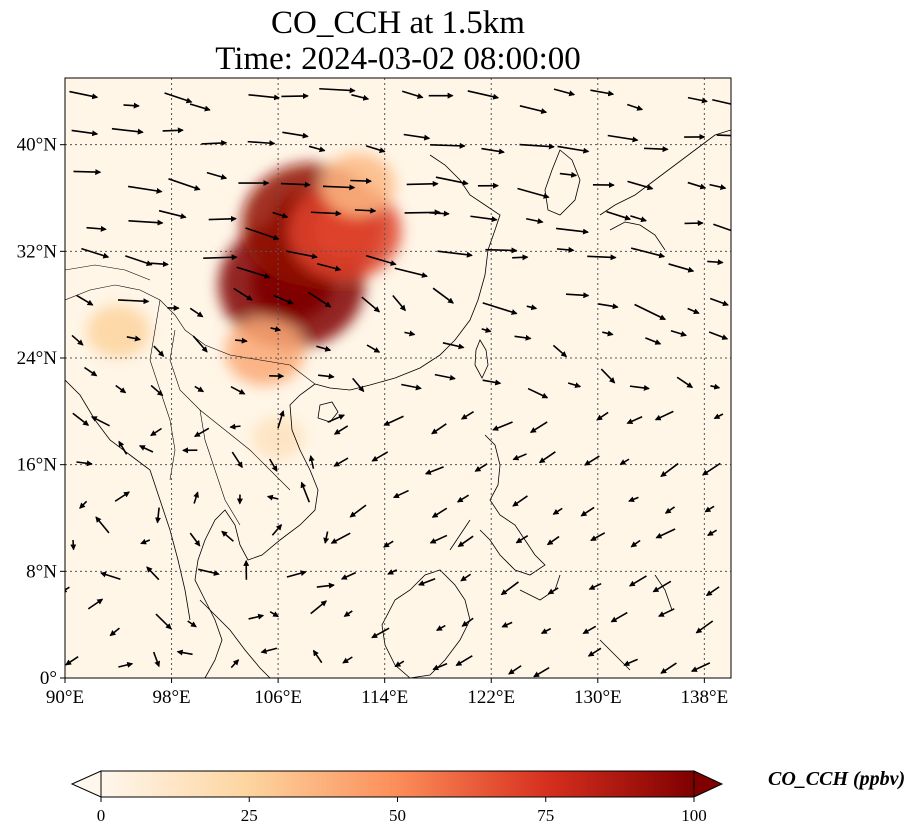 This screenshot has width=921, height=836. I want to click on lat-tick-label: 40°N, so click(37, 145).